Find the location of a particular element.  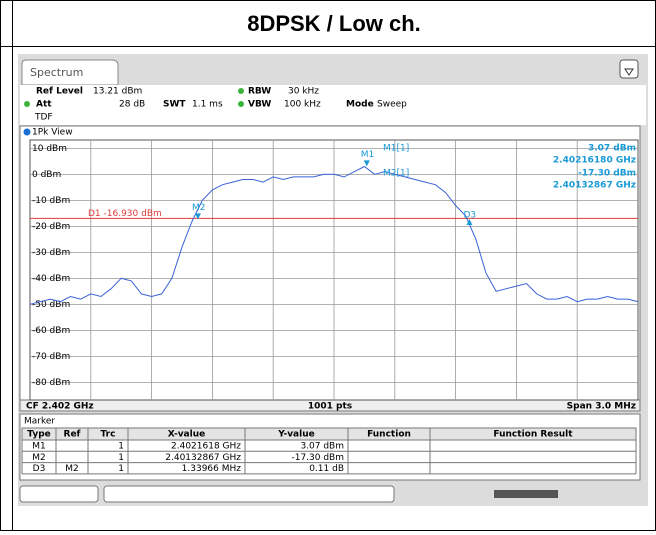

span: Span 3.0 MHz is located at coordinates (601, 407).